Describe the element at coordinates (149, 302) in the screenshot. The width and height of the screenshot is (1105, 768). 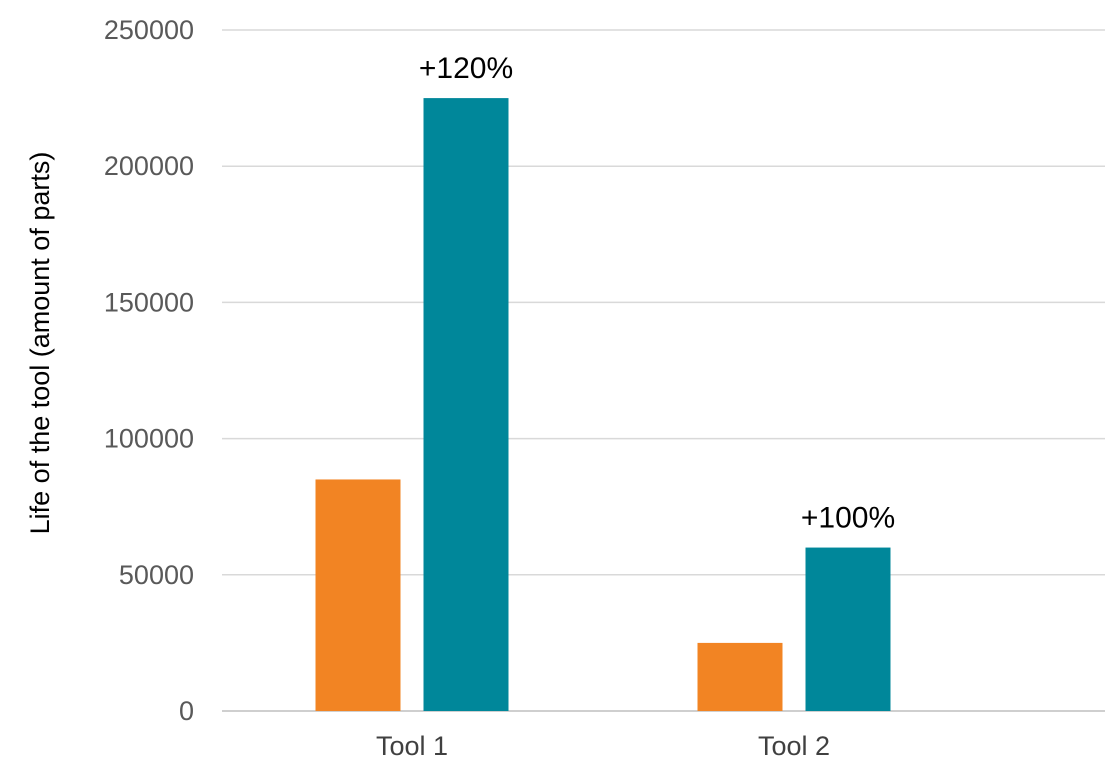
I see `y-tick-label: 150000` at that location.